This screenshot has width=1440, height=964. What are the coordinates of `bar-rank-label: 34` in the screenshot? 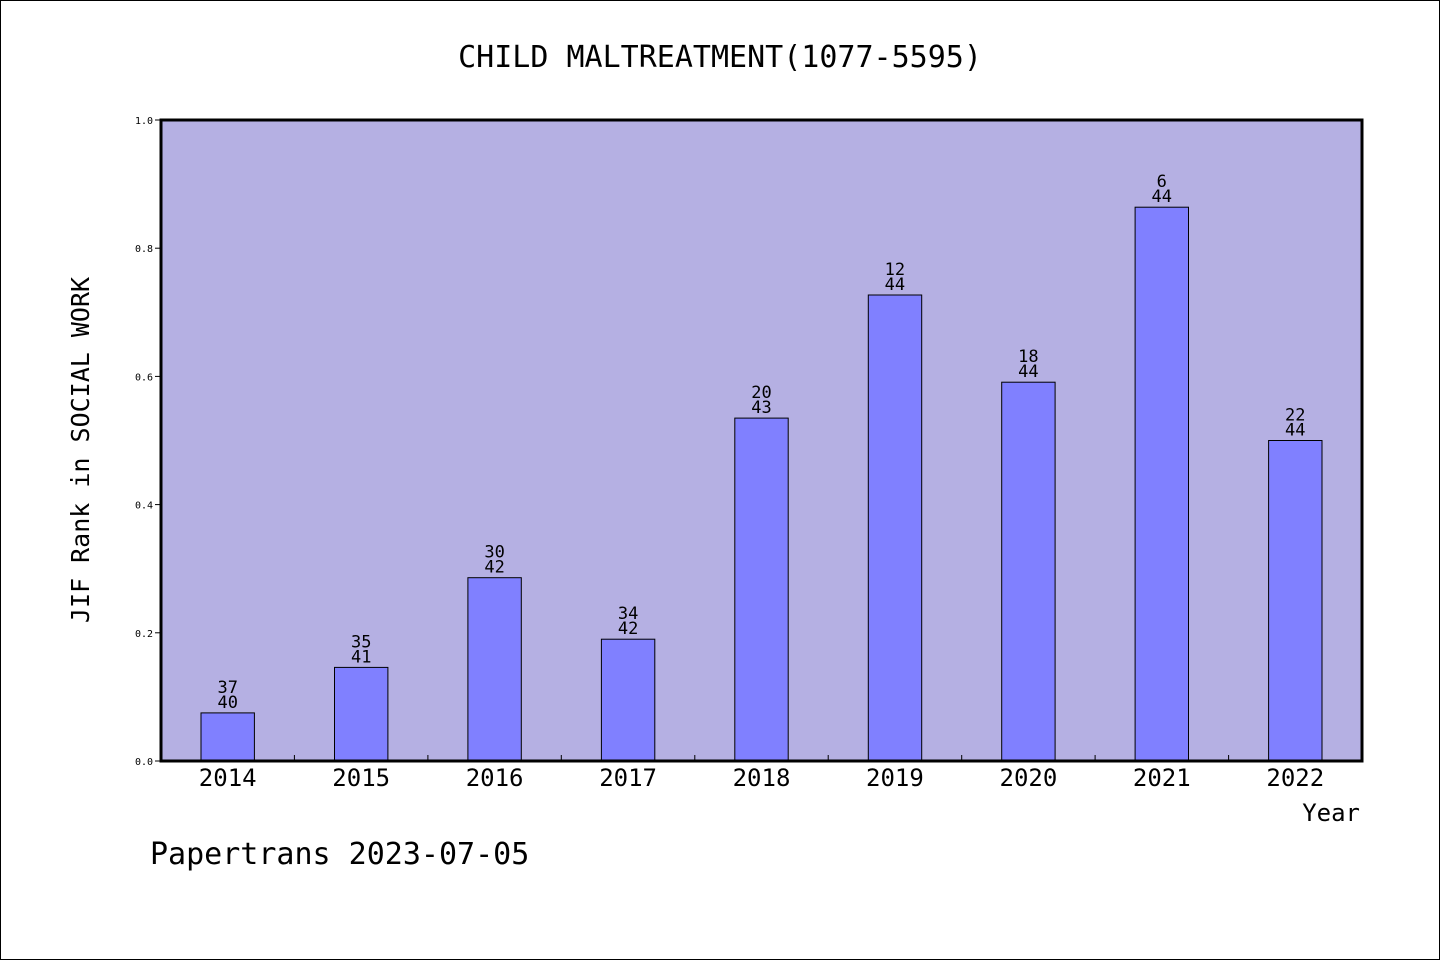 It's located at (628, 614).